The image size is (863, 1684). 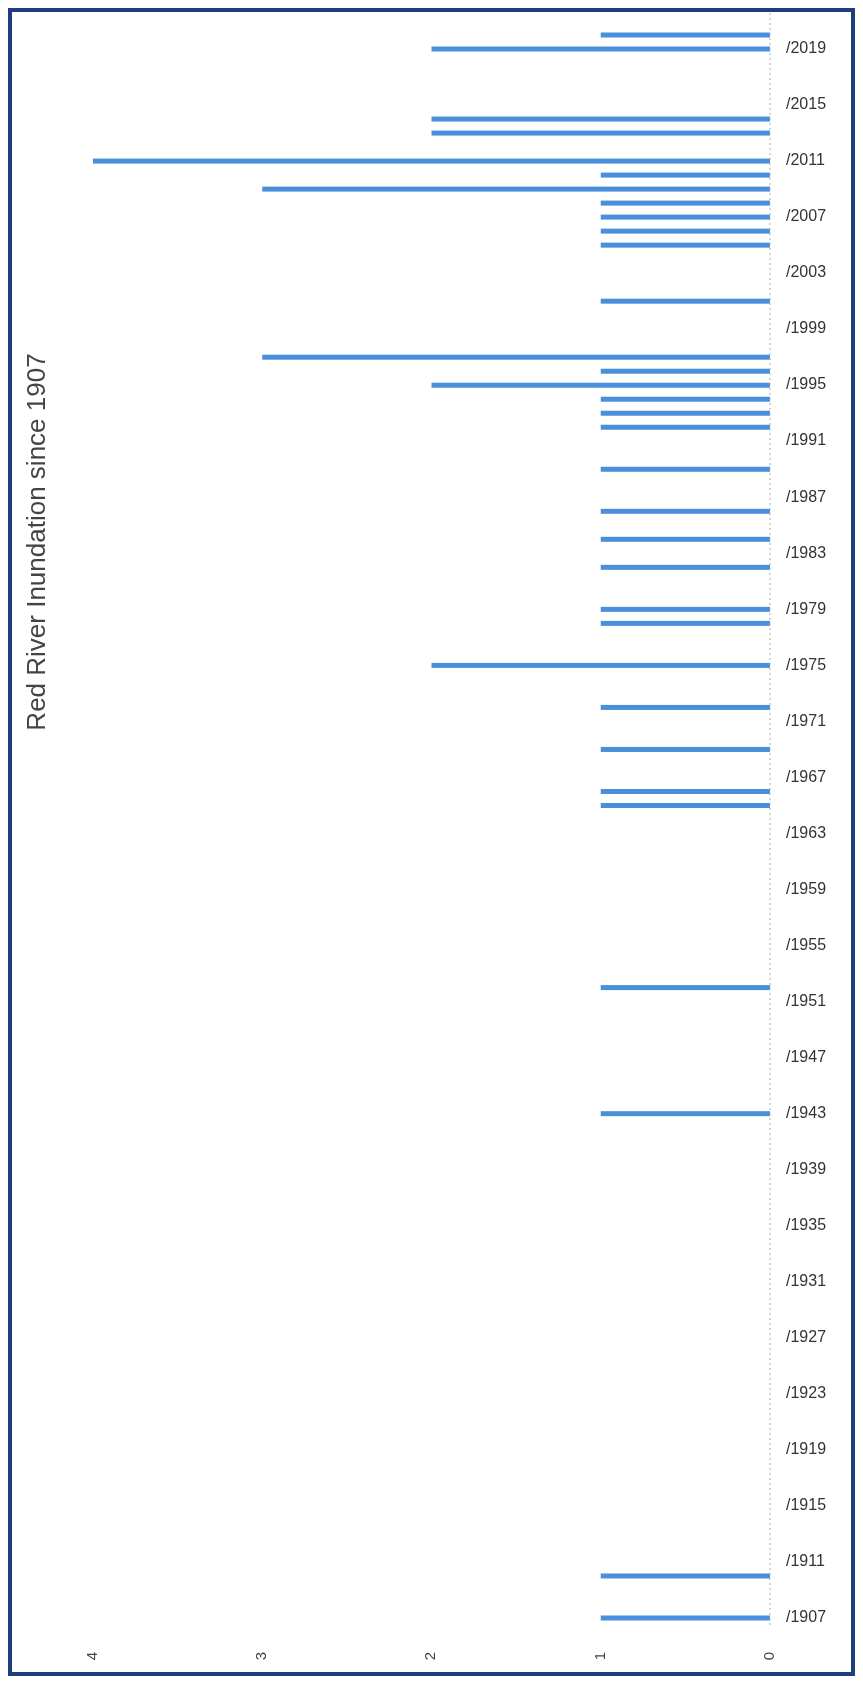 What do you see at coordinates (806, 1224) in the screenshot?
I see `y-tick-label: /1935` at bounding box center [806, 1224].